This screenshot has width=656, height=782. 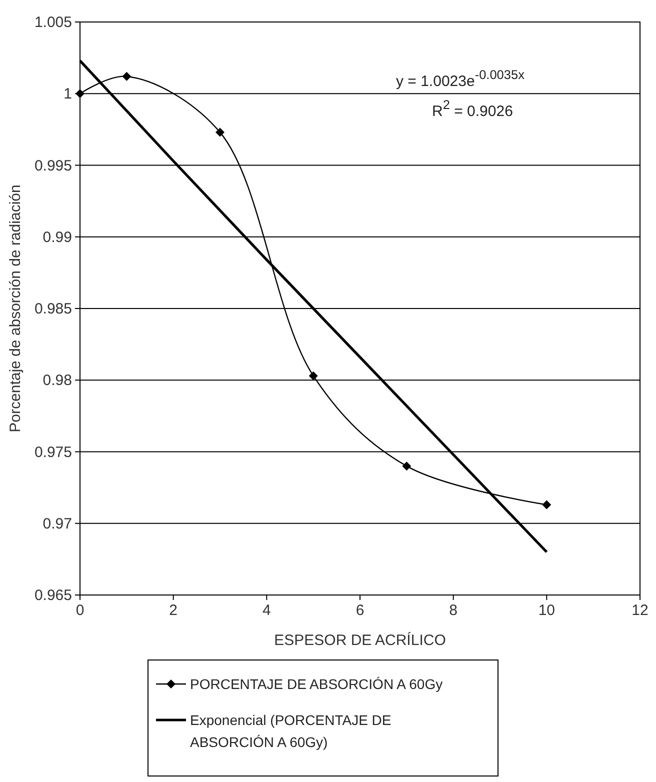 I want to click on y-tick-label: 1, so click(x=68, y=94).